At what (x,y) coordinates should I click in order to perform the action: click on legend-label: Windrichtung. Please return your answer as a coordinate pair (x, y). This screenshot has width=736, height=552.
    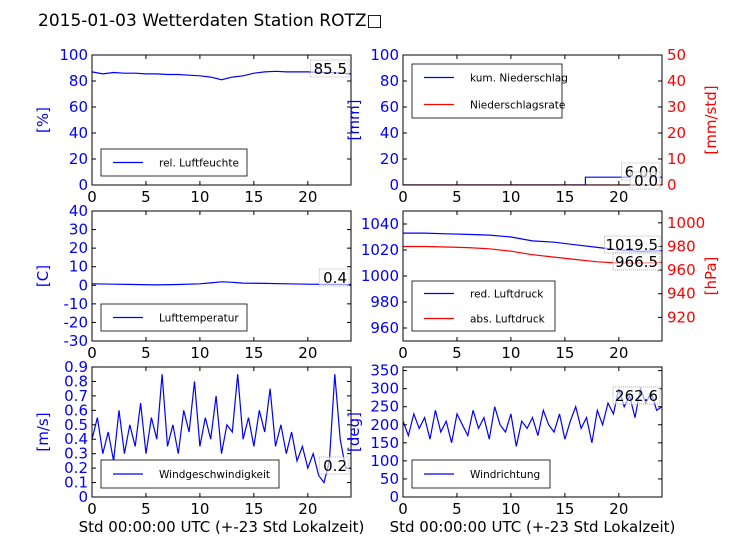
    Looking at the image, I should click on (505, 475).